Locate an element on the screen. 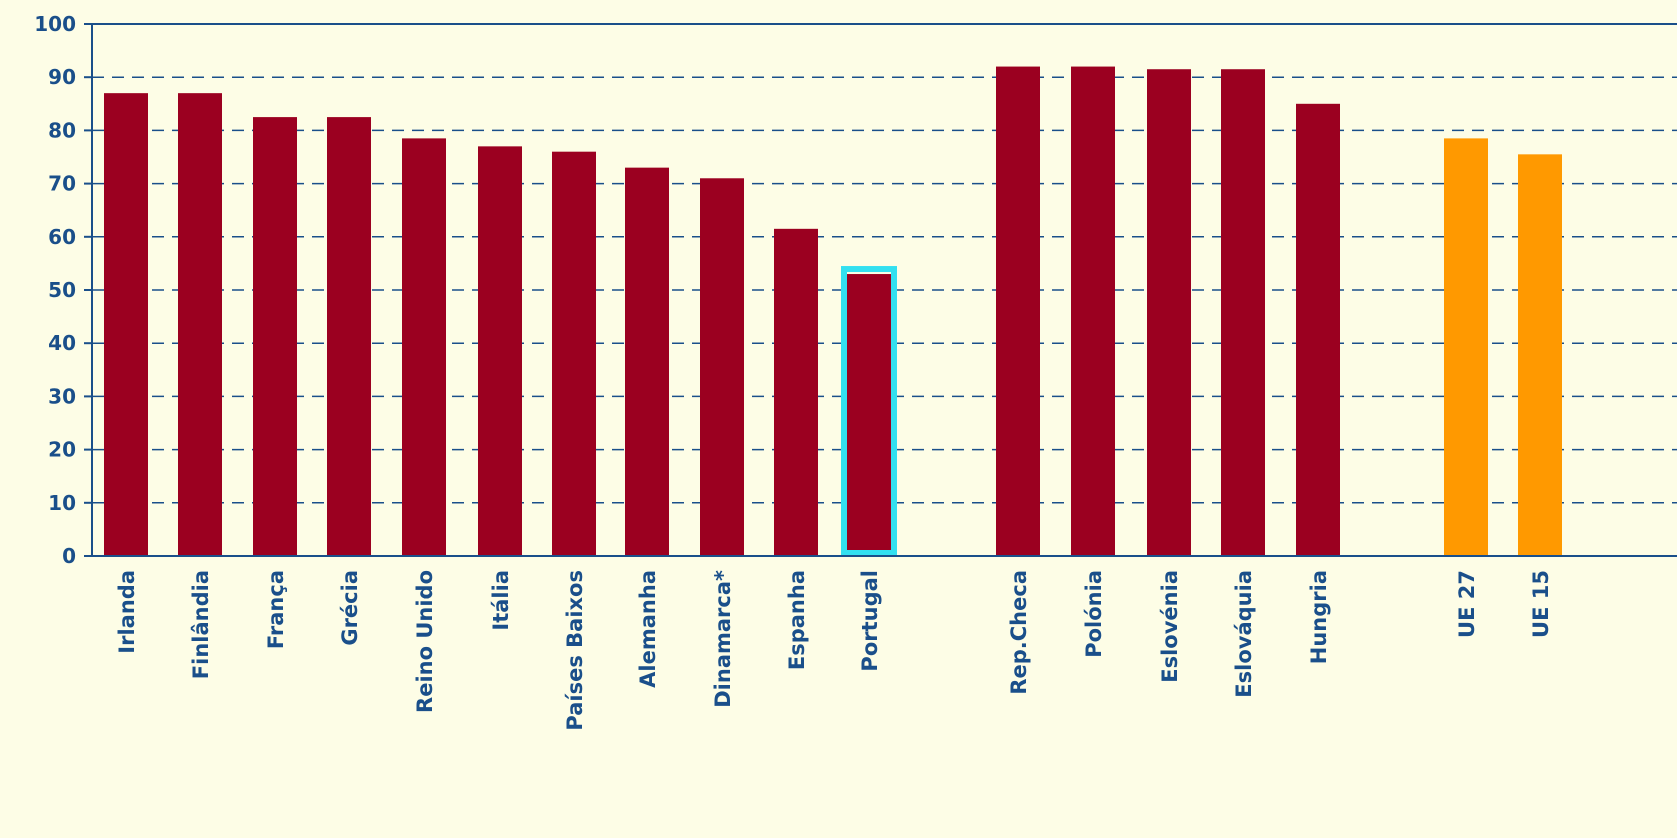 This screenshot has height=838, width=1677. x-tick-label-espanha: Espanha is located at coordinates (797, 620).